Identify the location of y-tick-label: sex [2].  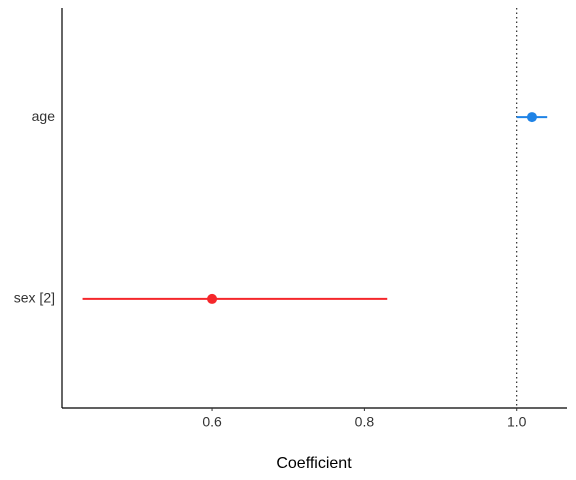
(34, 298).